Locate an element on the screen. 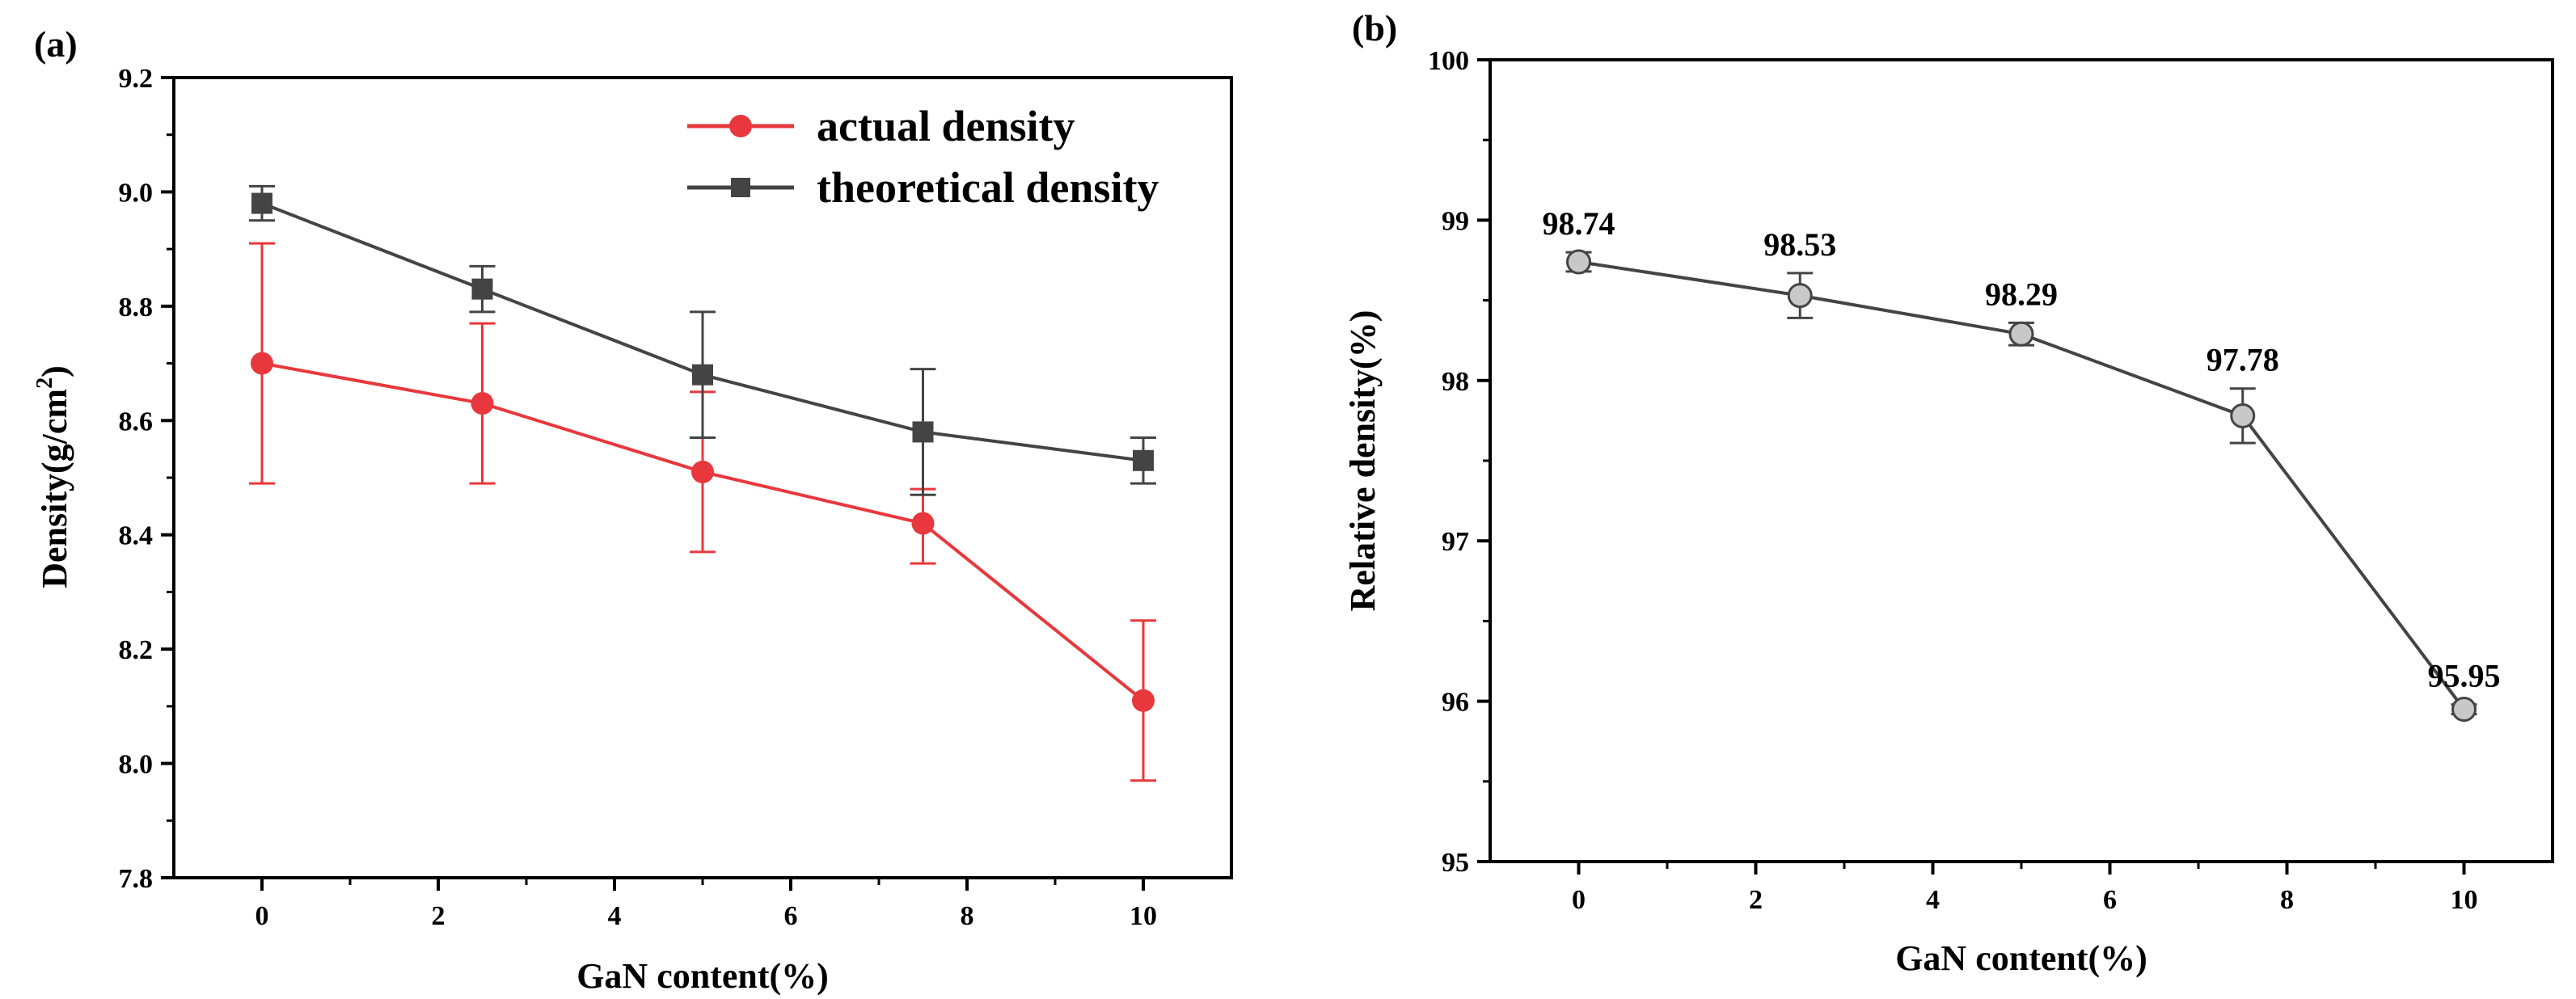 The width and height of the screenshot is (2576, 999). y-axis-label-a: Density(g/cm2) is located at coordinates (53, 476).